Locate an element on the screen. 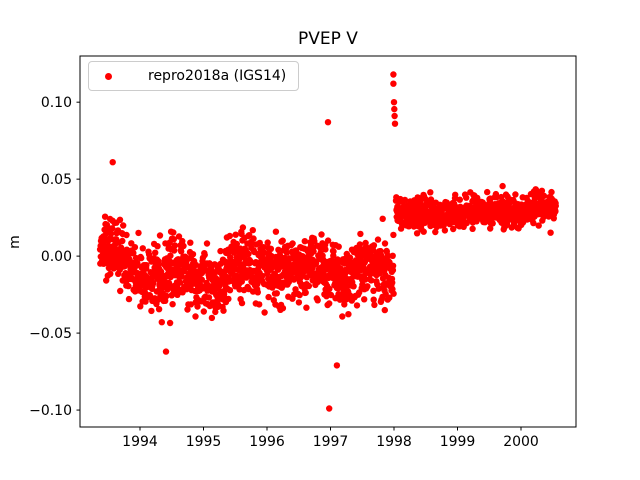 The image size is (640, 480). x-tick-label: 1994 is located at coordinates (140, 442).